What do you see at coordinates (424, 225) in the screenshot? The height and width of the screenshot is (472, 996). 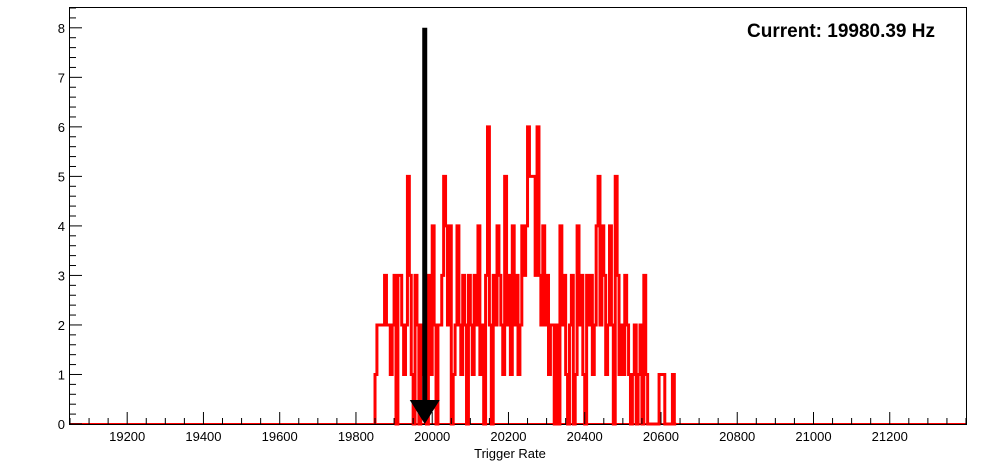 I see `current-rate-arrow` at bounding box center [424, 225].